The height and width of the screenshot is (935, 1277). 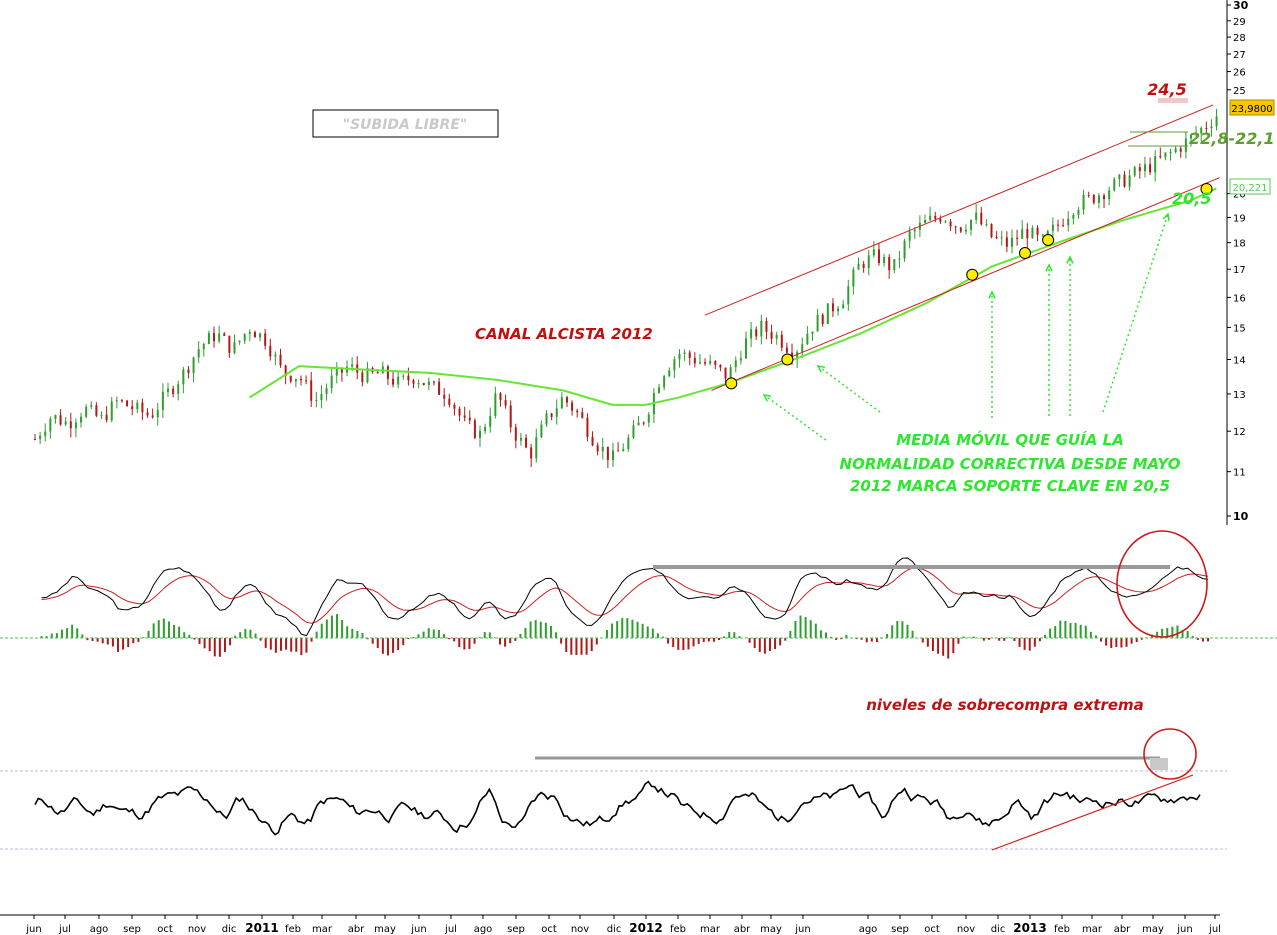 I want to click on macd-line, so click(x=625, y=597).